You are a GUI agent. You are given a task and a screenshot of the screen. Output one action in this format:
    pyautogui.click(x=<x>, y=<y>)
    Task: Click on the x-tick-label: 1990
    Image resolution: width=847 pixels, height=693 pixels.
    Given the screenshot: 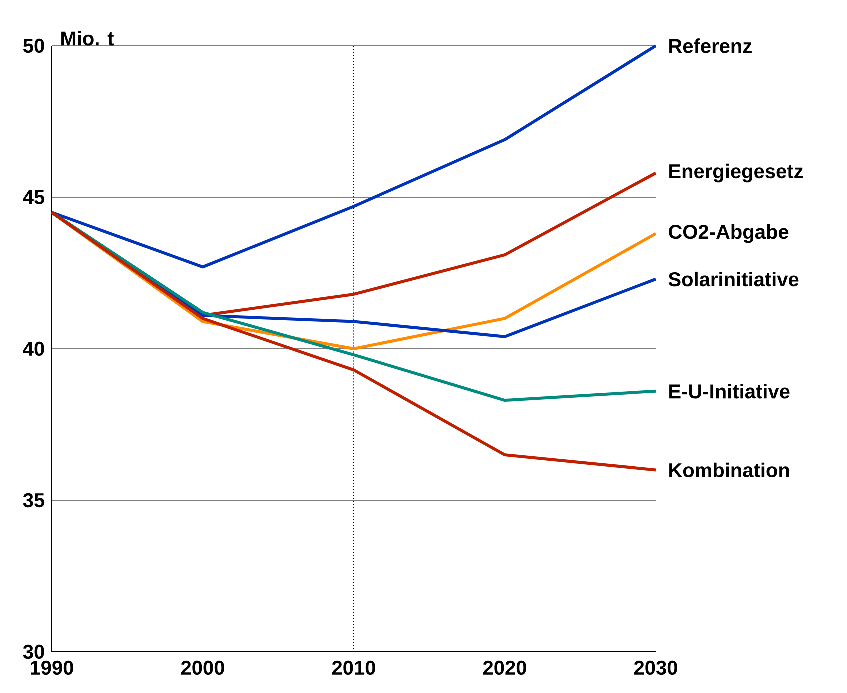 What is the action you would take?
    pyautogui.click(x=52, y=668)
    